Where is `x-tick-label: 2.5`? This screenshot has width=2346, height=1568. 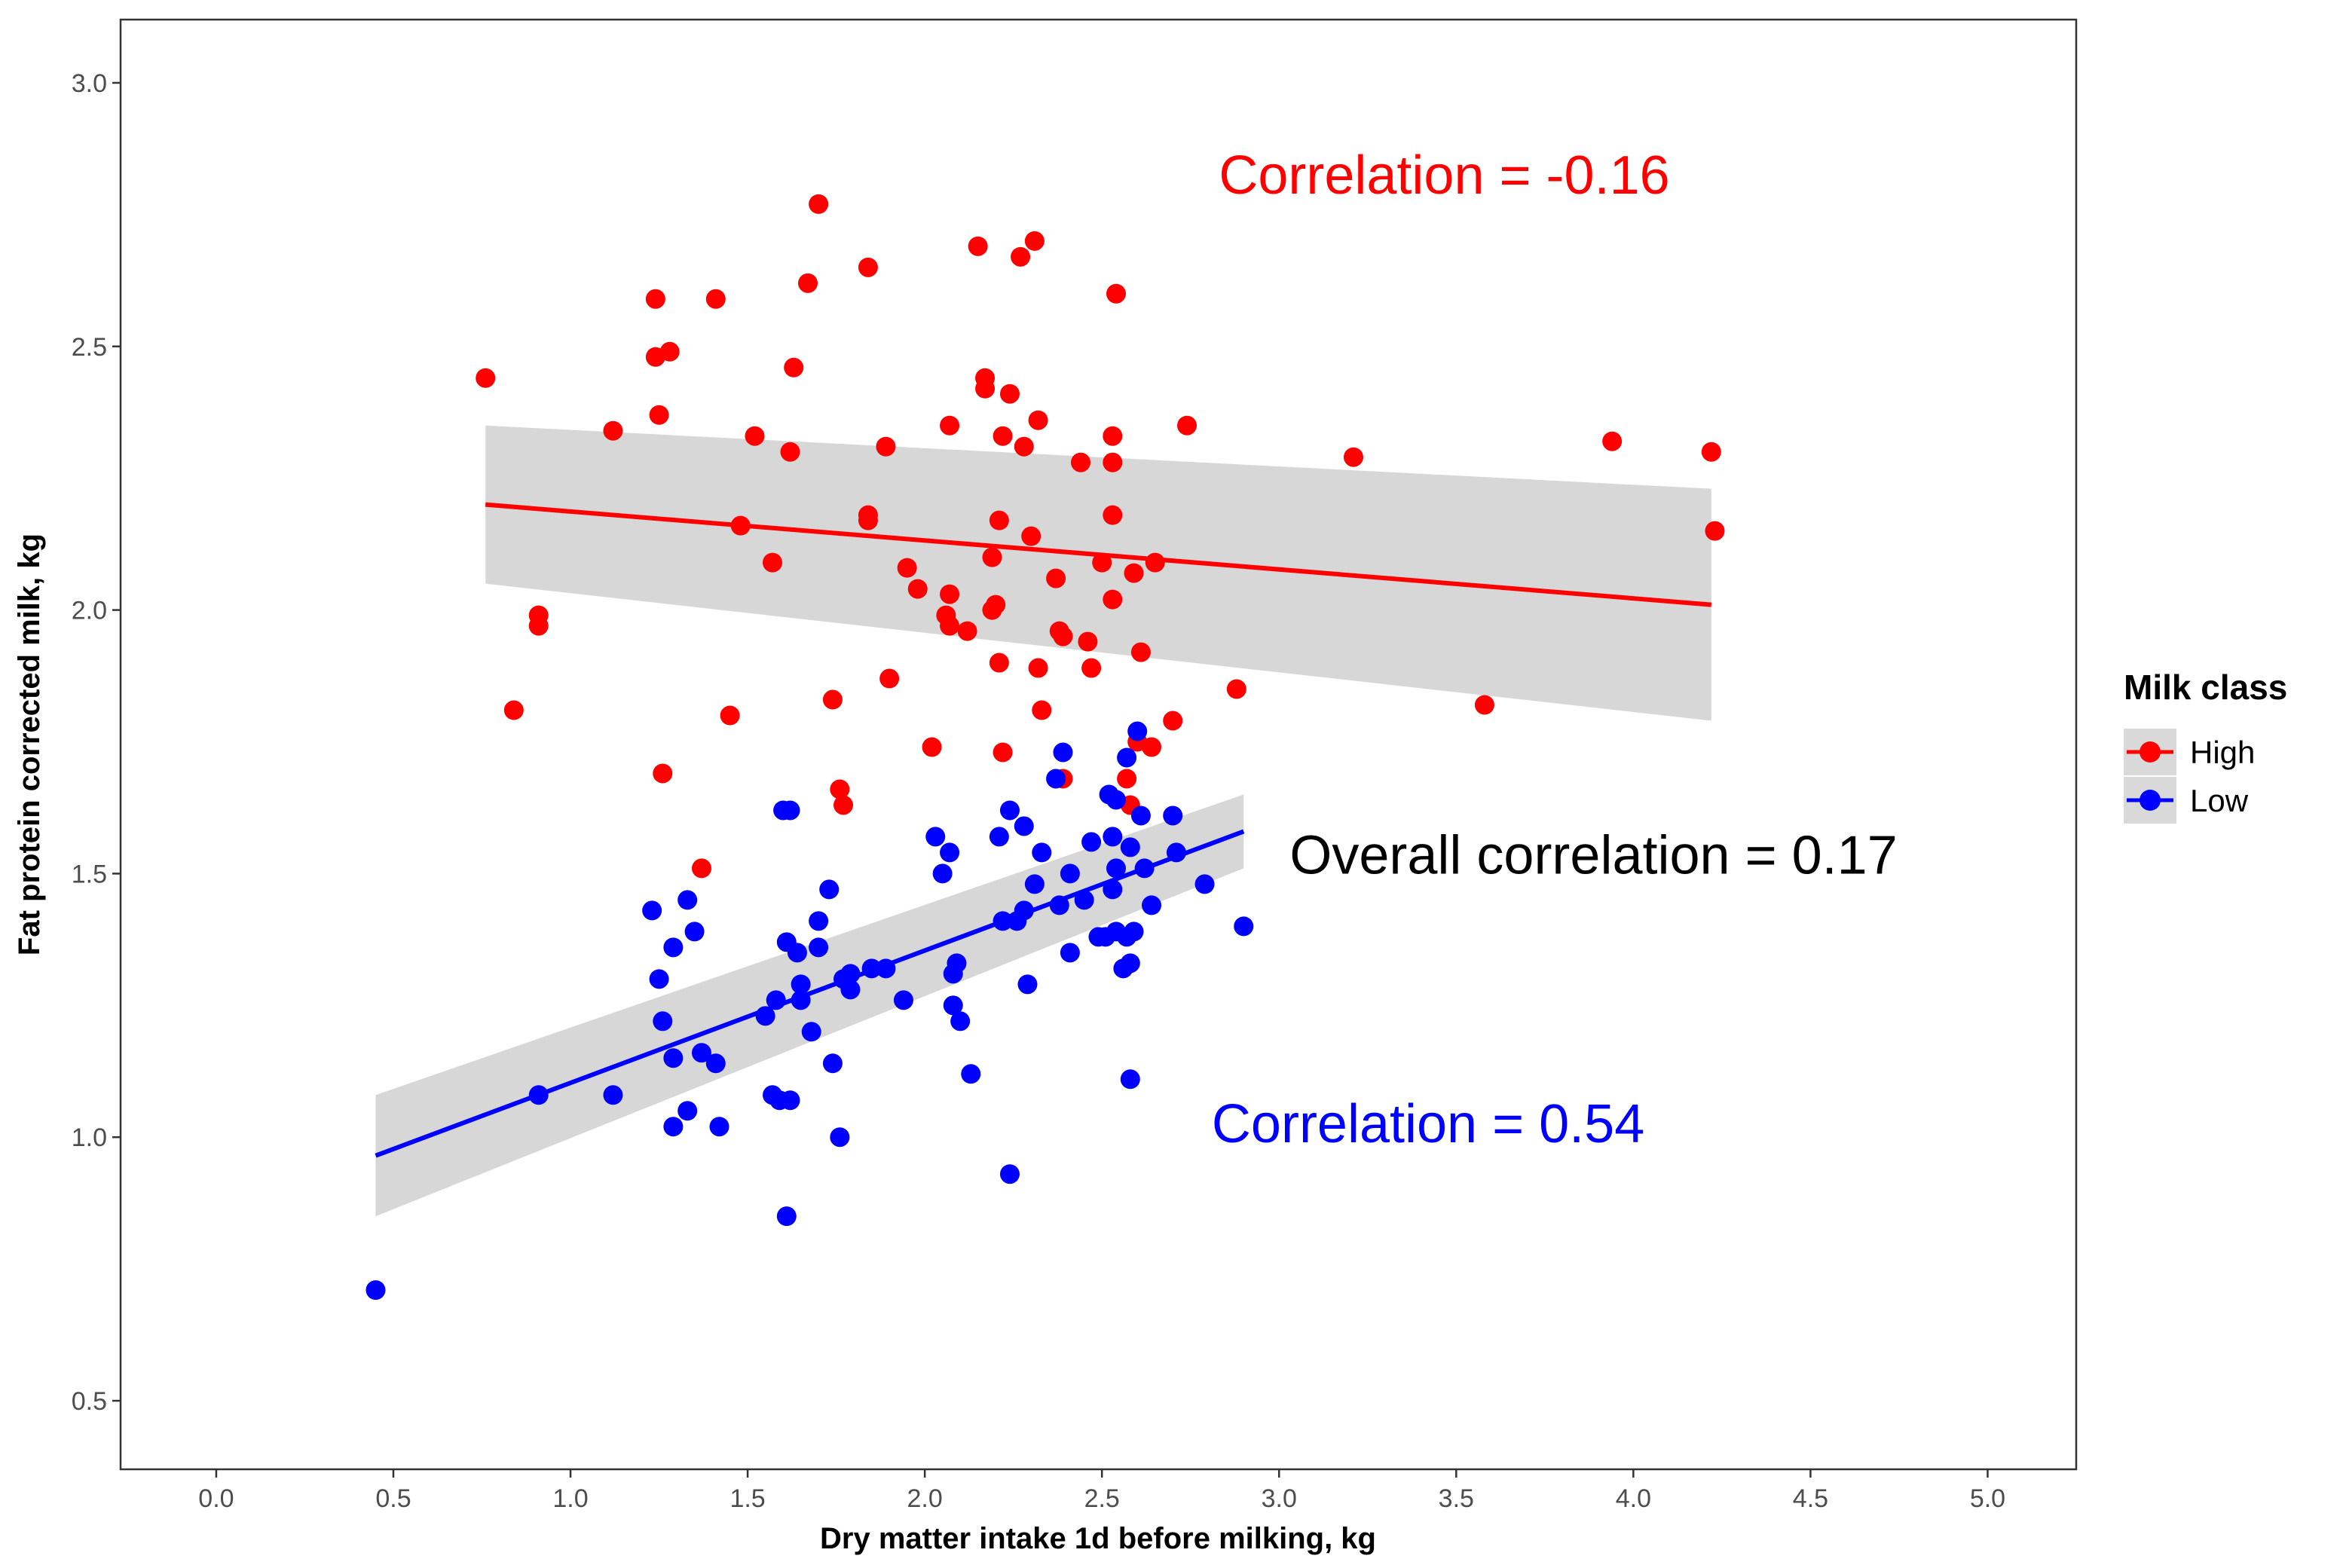
x-tick-label: 2.5 is located at coordinates (1102, 1498).